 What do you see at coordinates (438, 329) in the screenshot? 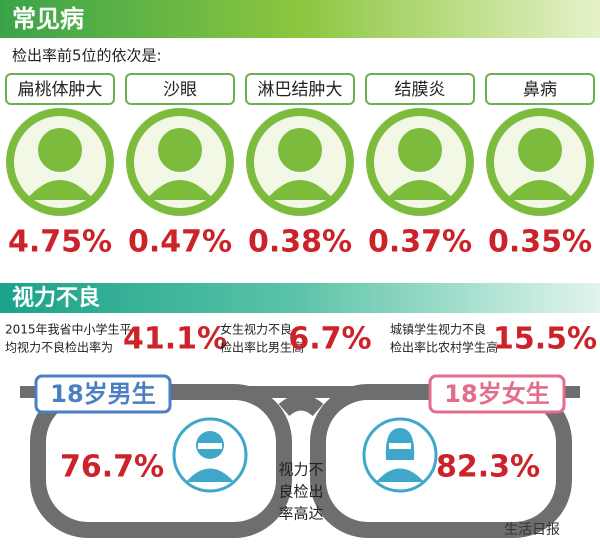
I see `stat-text: 城镇学生视力不良` at bounding box center [438, 329].